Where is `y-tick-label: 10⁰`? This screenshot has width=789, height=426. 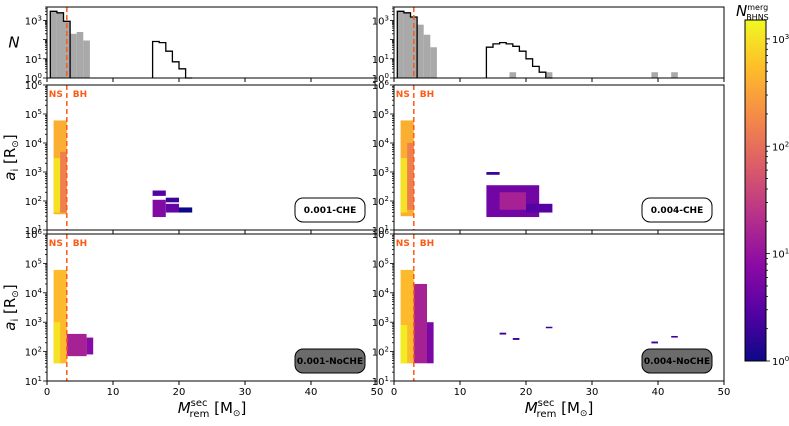
y-tick-label: 10⁰ is located at coordinates (380, 78).